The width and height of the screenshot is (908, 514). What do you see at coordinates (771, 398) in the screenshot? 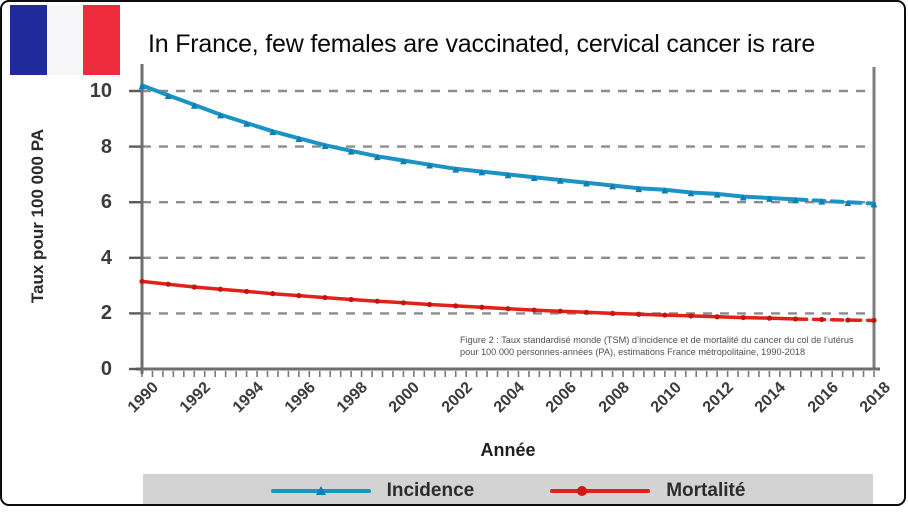
I see `x-tick-label: 2014` at bounding box center [771, 398].